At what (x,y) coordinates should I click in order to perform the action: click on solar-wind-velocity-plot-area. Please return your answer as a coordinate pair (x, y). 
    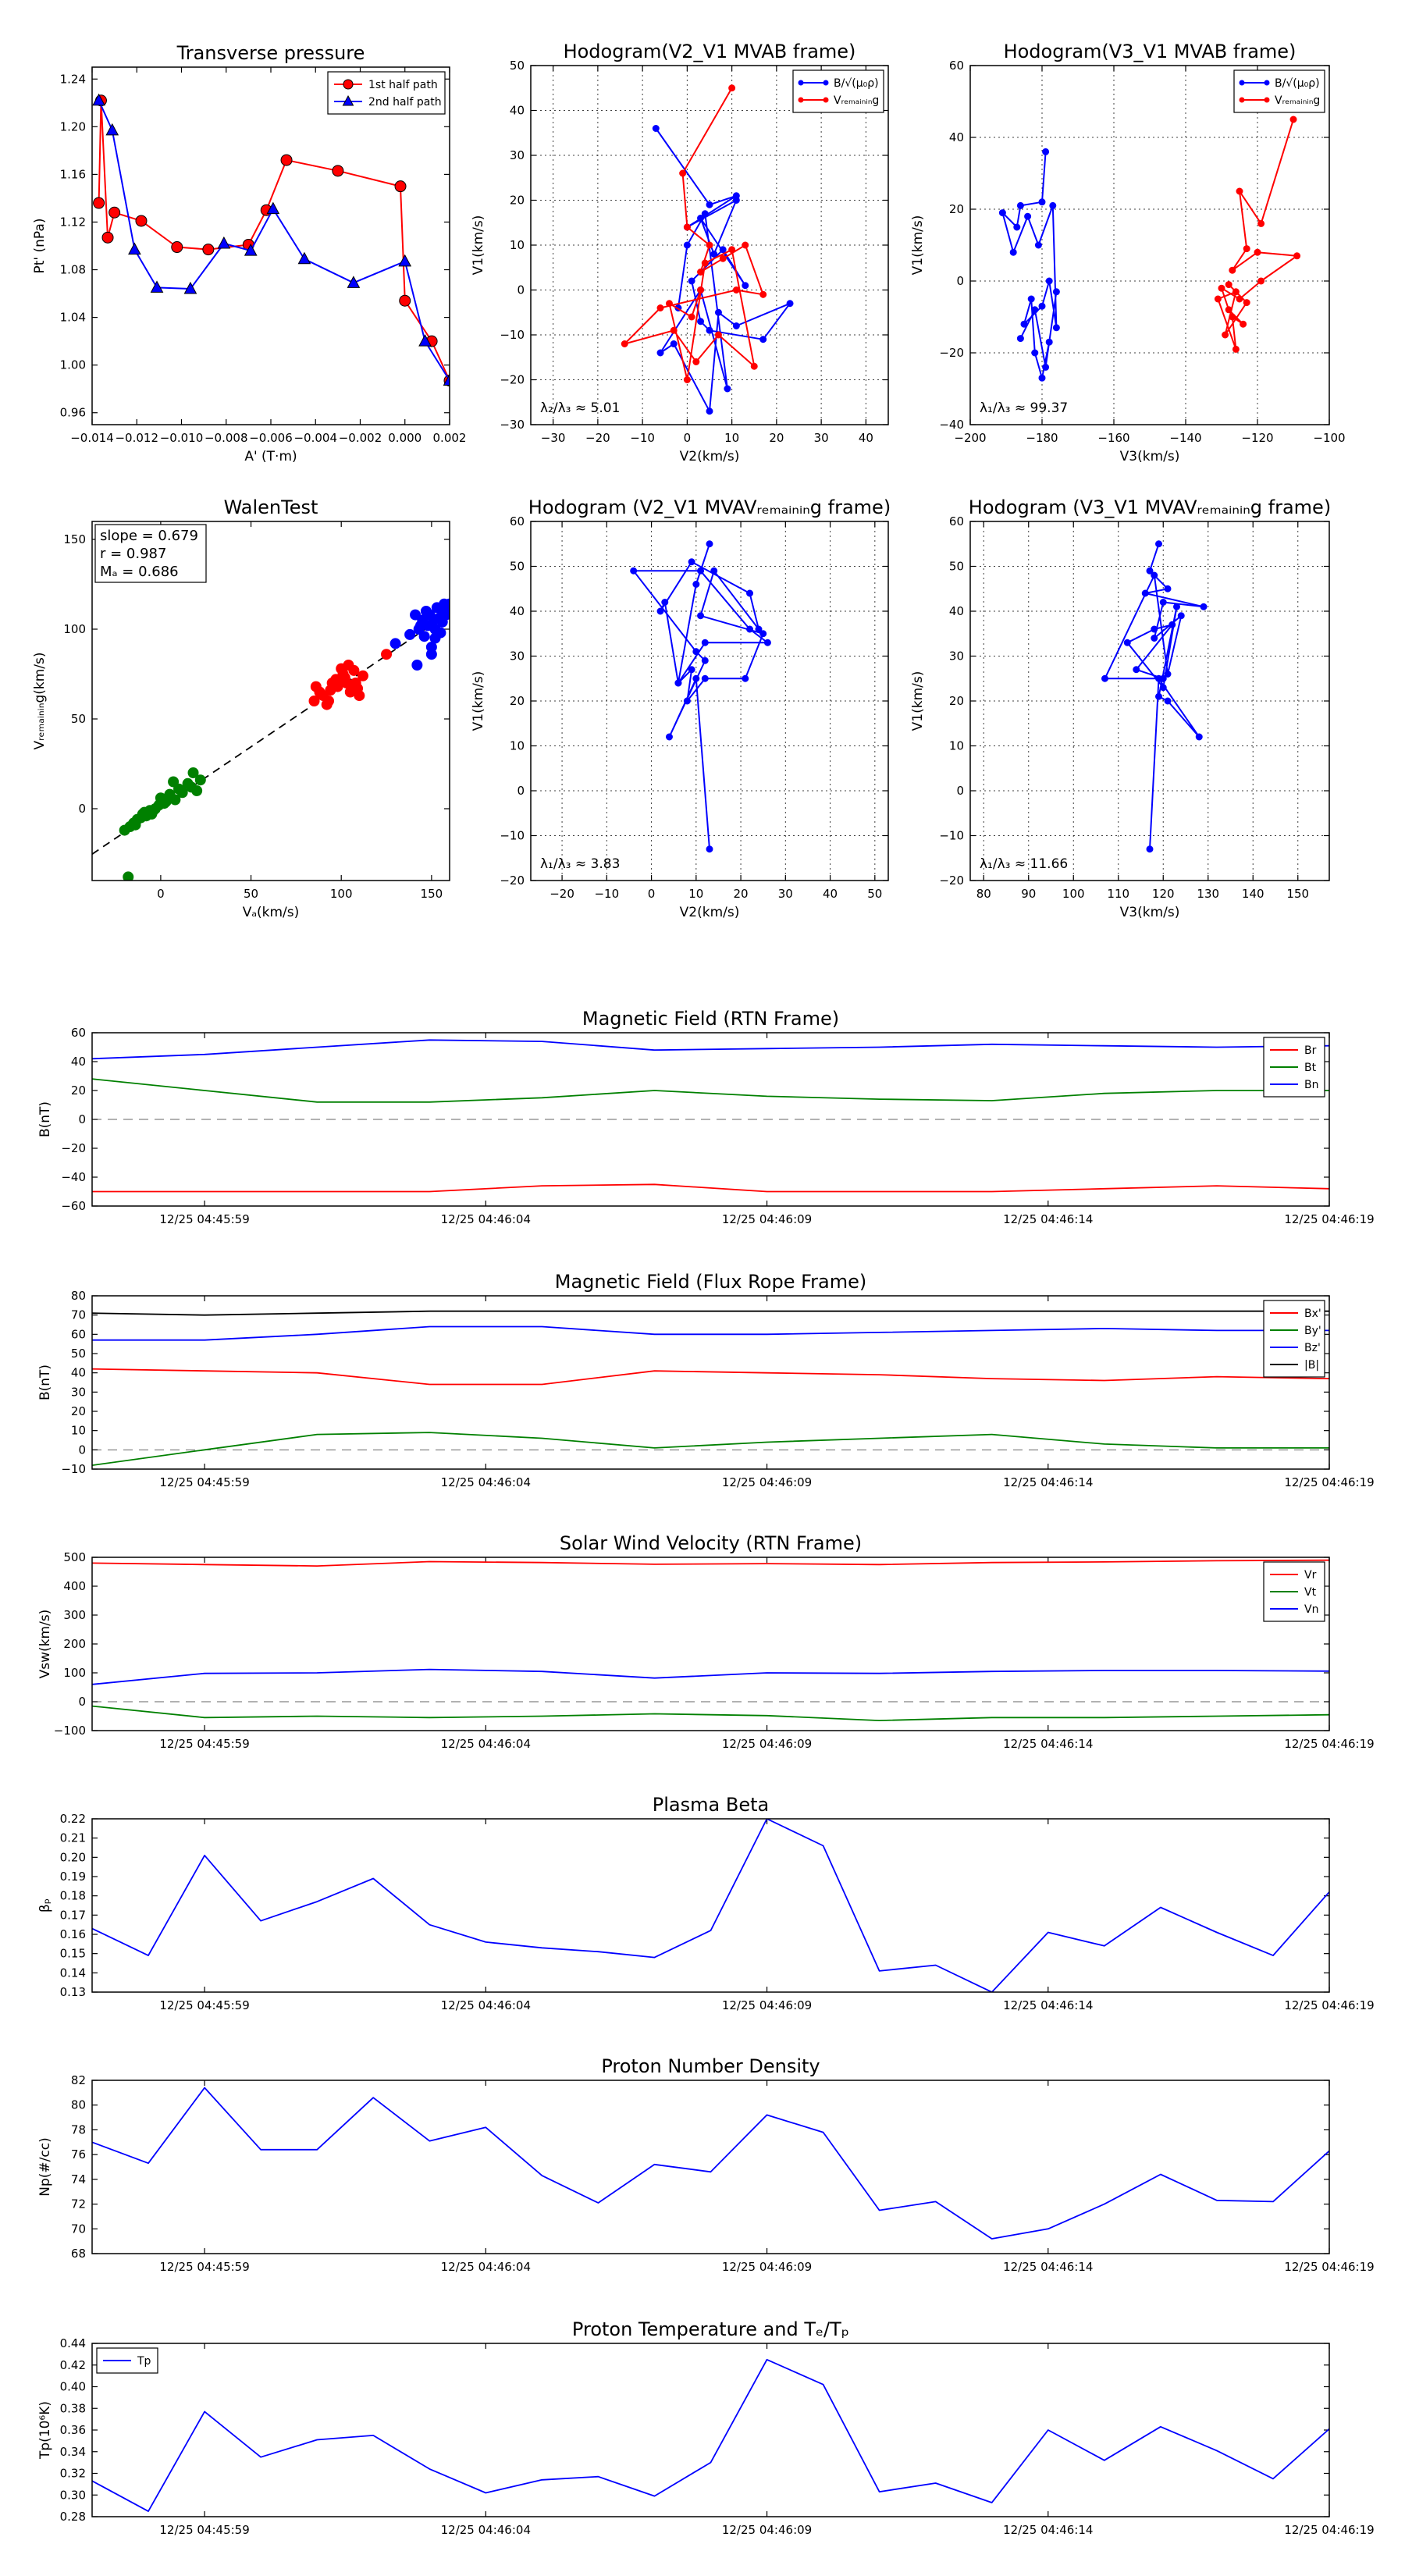
    Looking at the image, I should click on (711, 1640).